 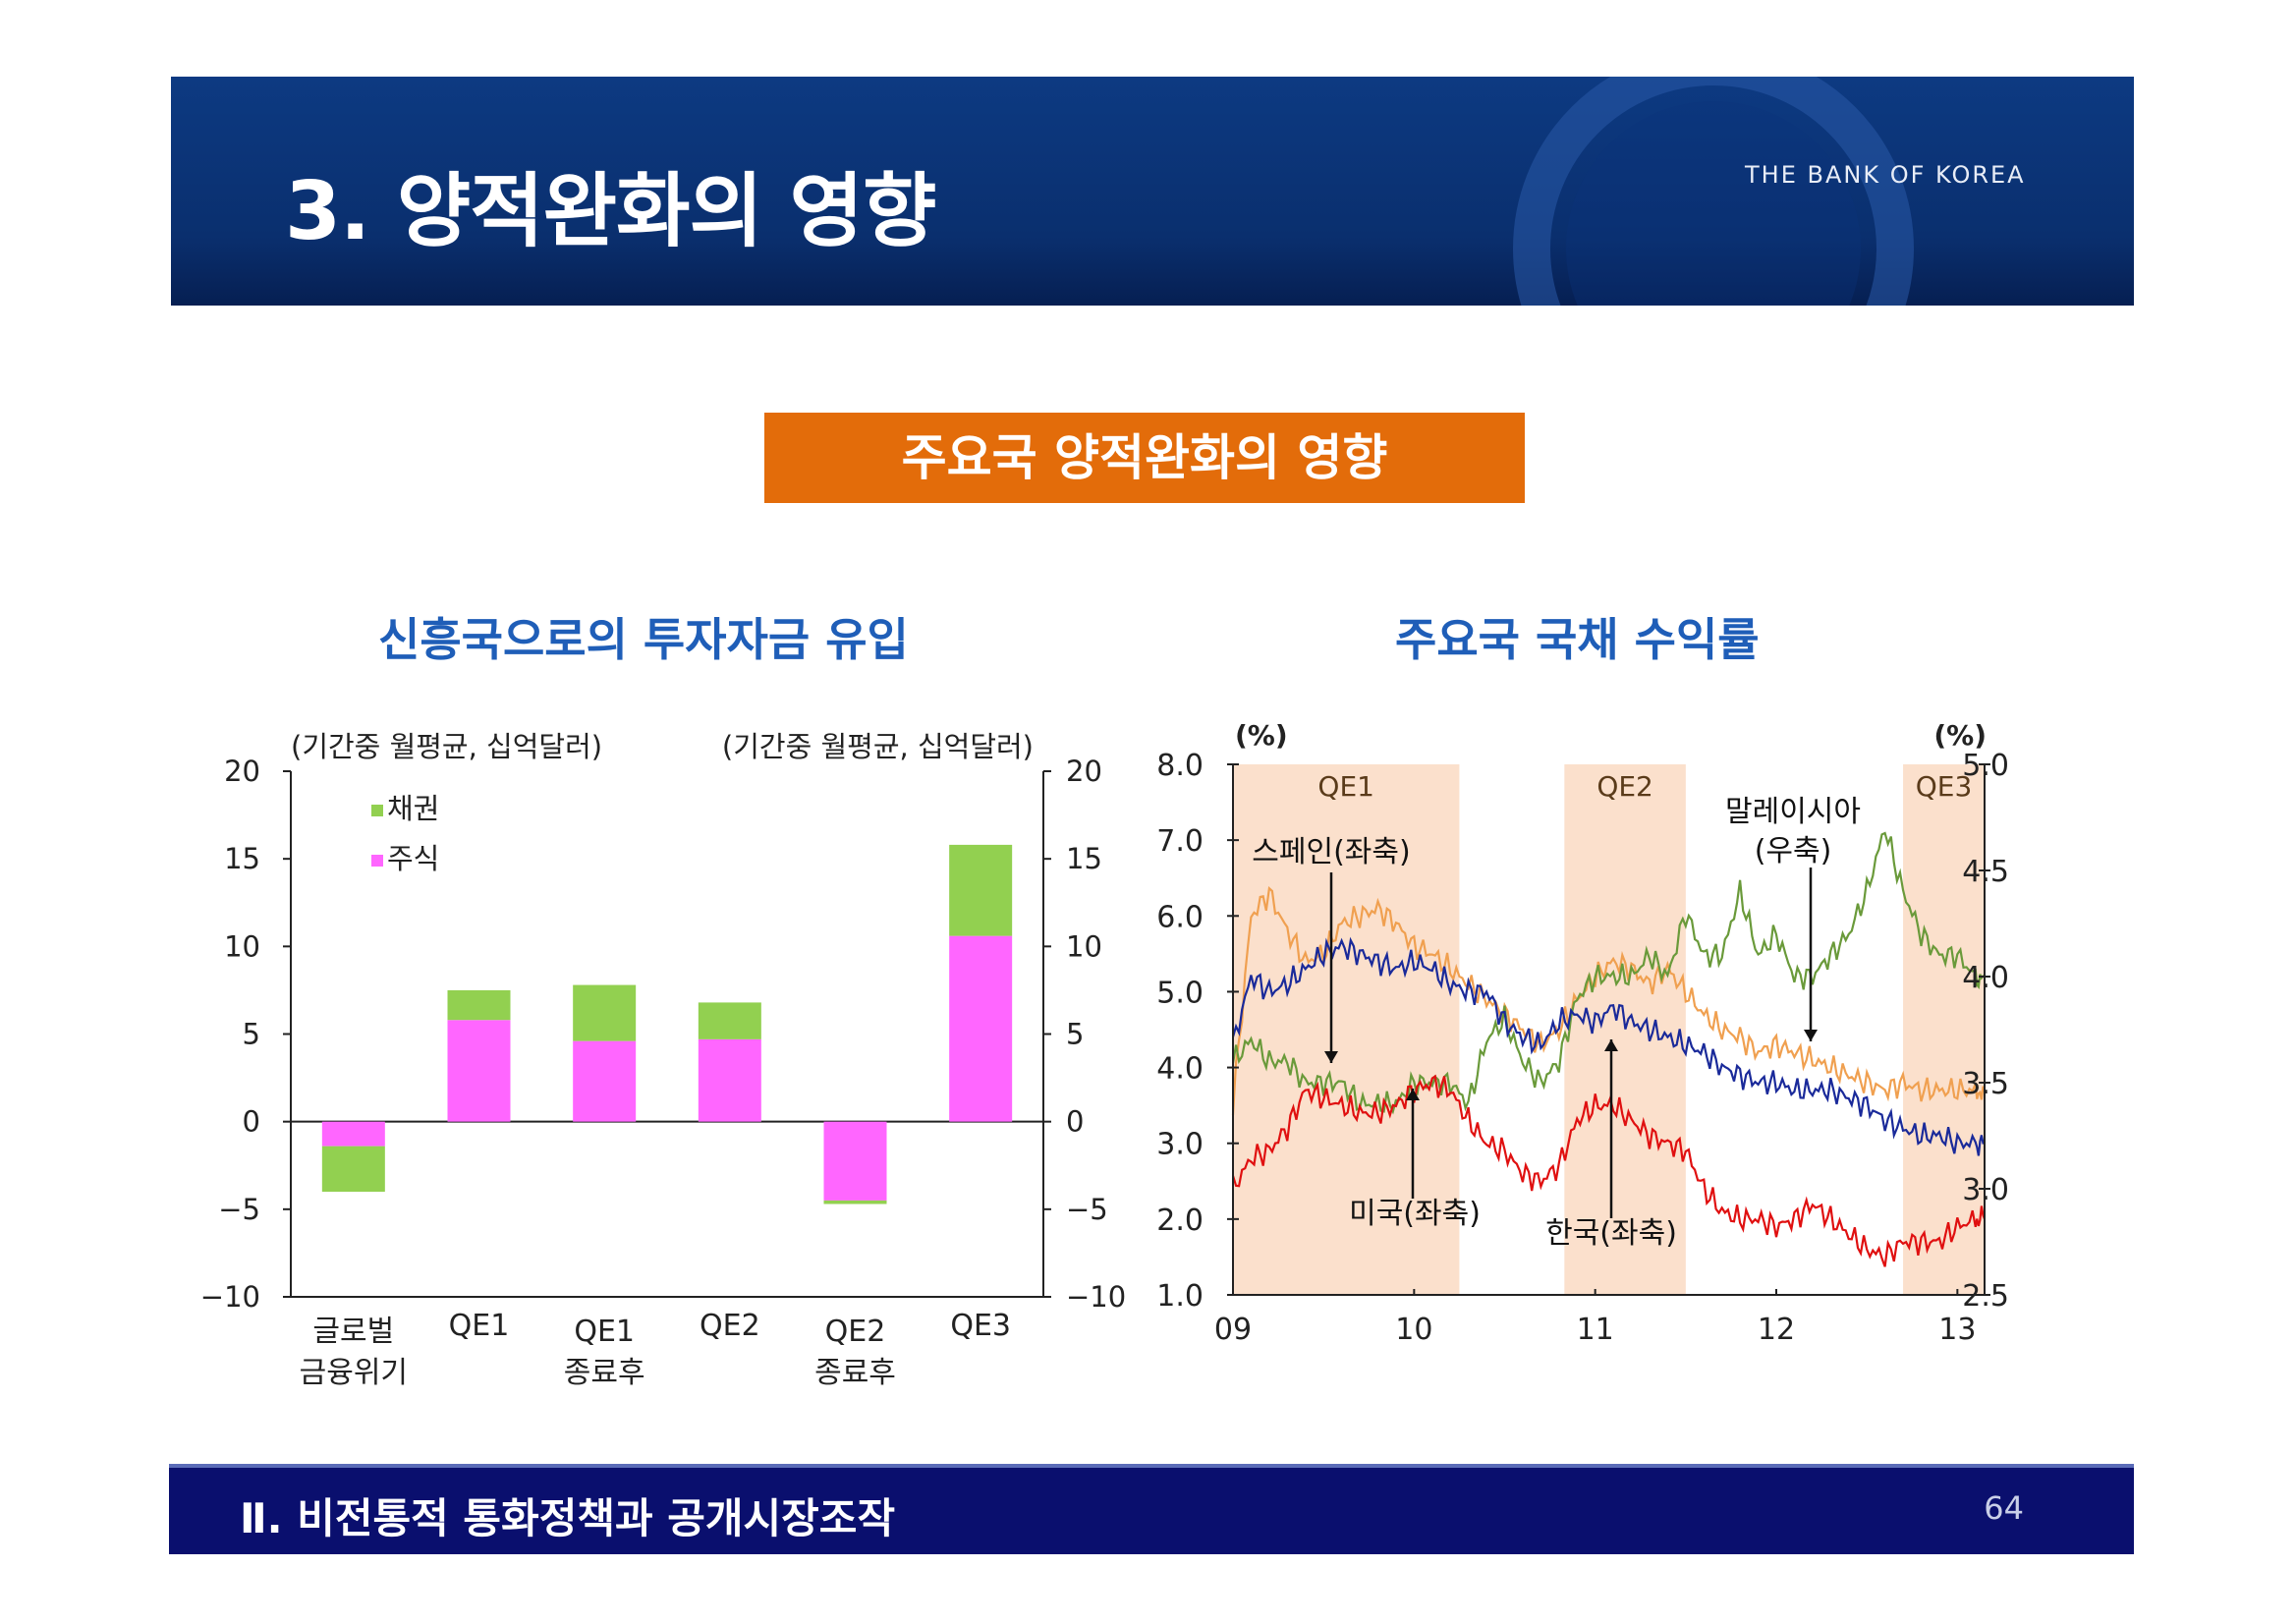 What do you see at coordinates (1180, 1069) in the screenshot?
I see `y-tick-label-left: 4.0` at bounding box center [1180, 1069].